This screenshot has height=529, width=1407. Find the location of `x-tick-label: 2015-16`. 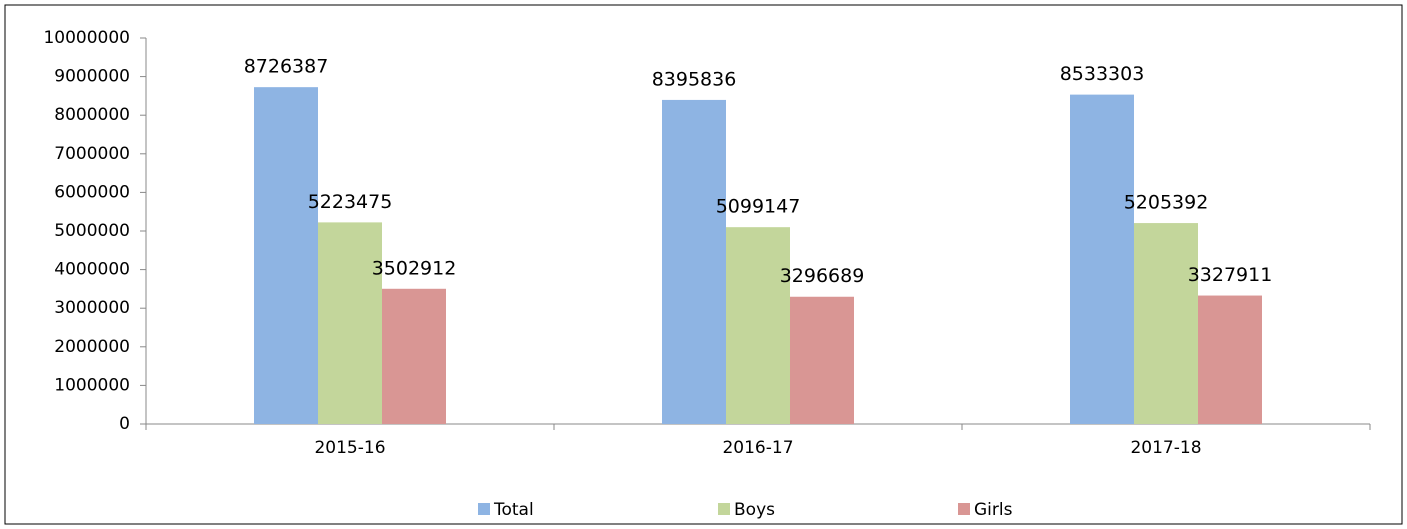

x-tick-label: 2015-16 is located at coordinates (349, 448).